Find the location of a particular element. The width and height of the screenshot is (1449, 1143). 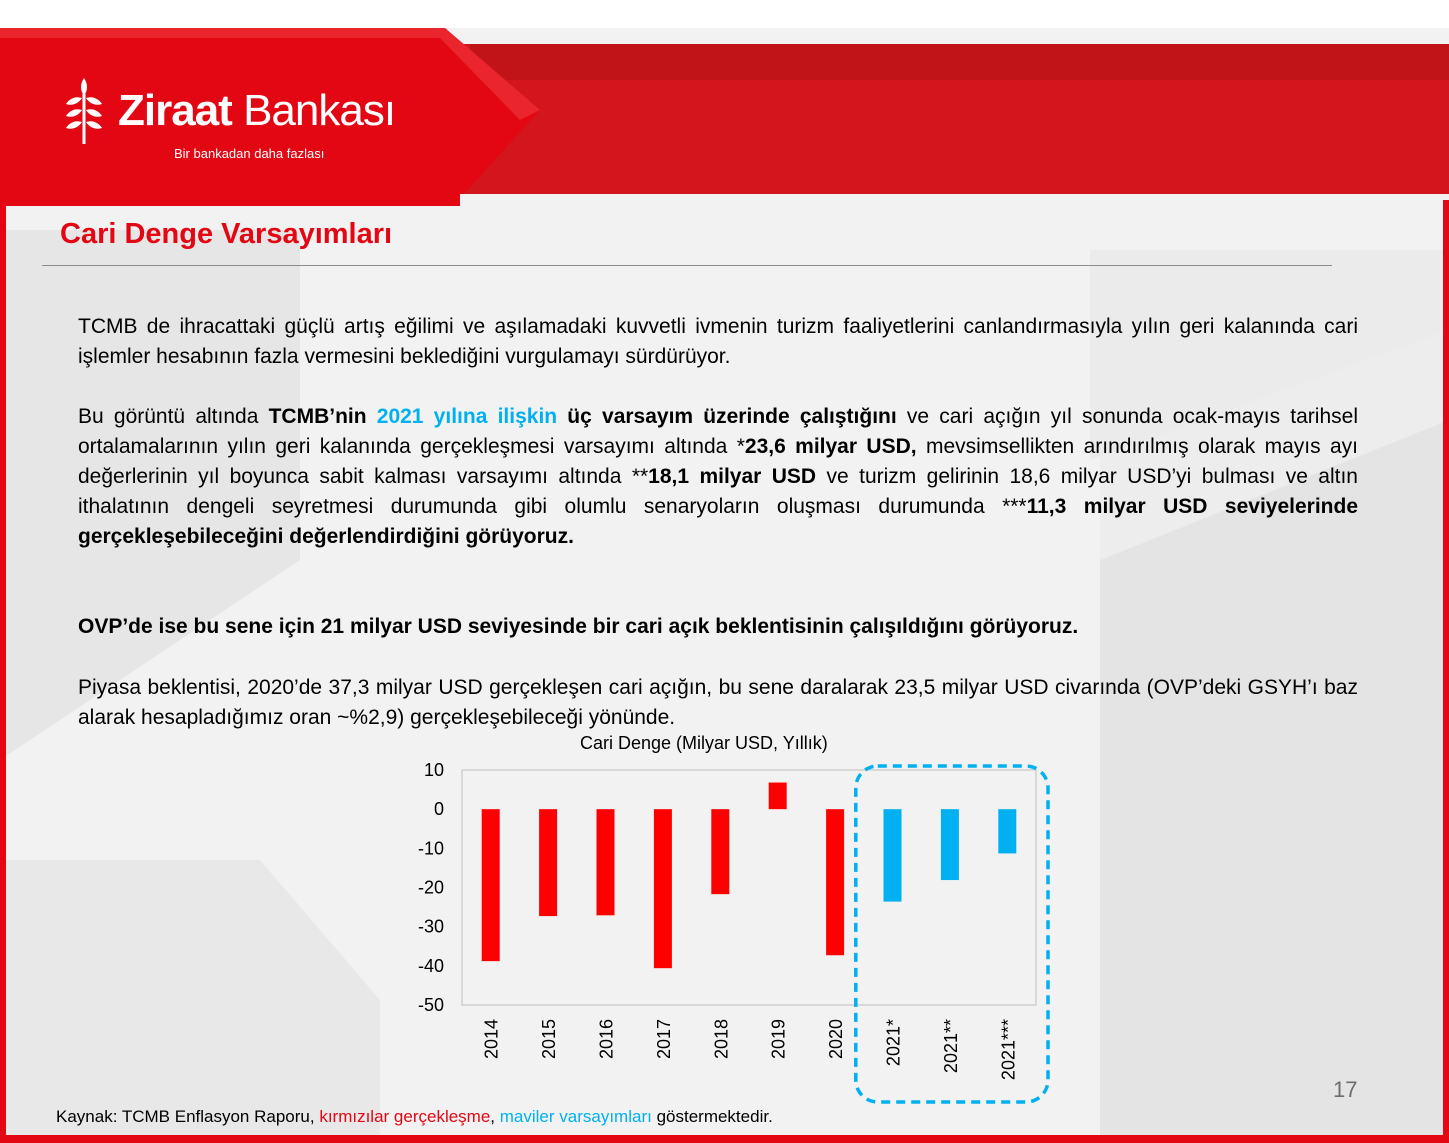

bar-2015 is located at coordinates (548, 863).